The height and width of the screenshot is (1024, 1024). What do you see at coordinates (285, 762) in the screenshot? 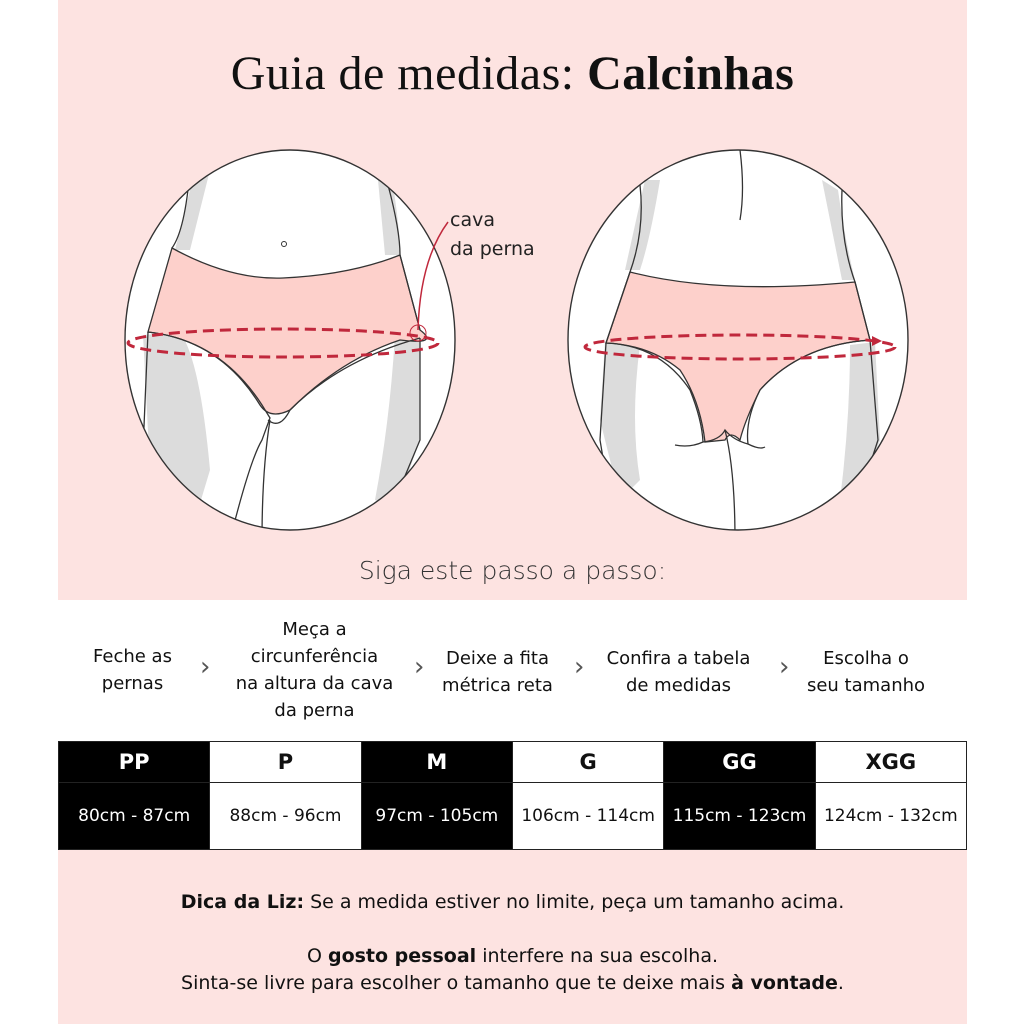
I see `size-p: P` at bounding box center [285, 762].